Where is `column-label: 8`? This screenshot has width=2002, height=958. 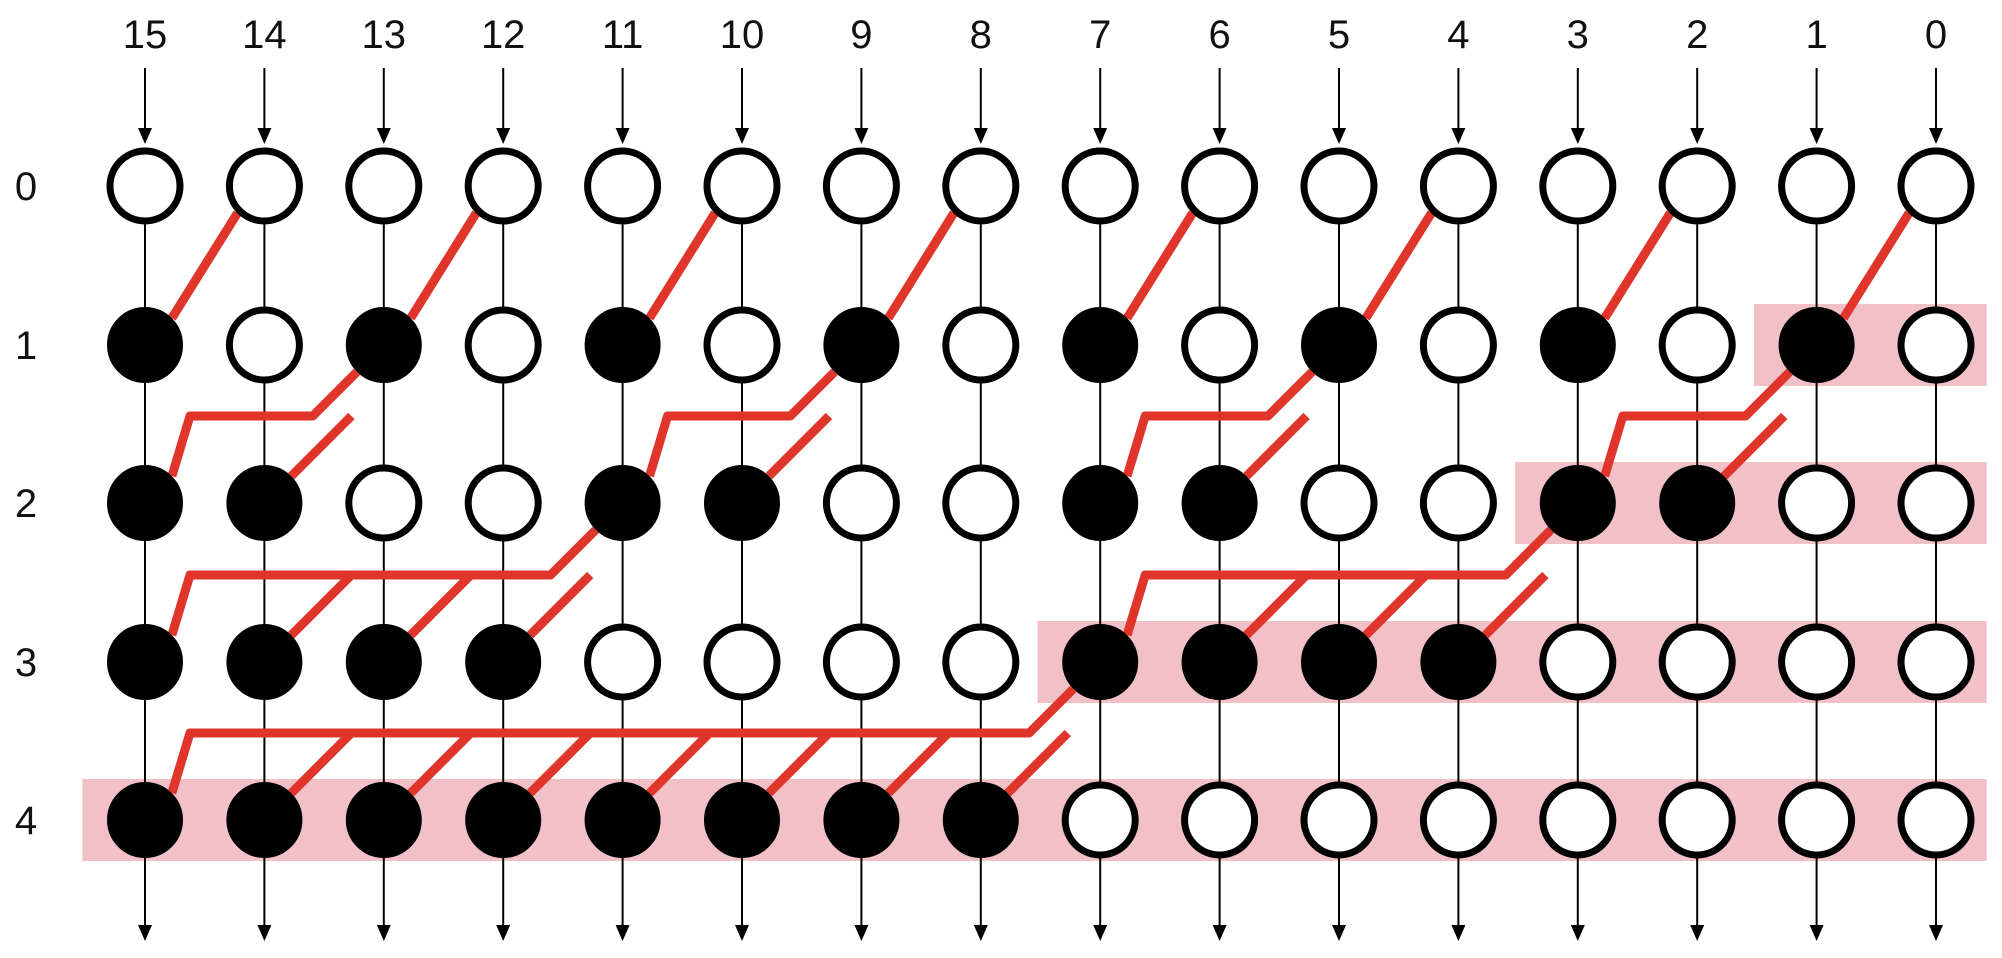
column-label: 8 is located at coordinates (981, 35).